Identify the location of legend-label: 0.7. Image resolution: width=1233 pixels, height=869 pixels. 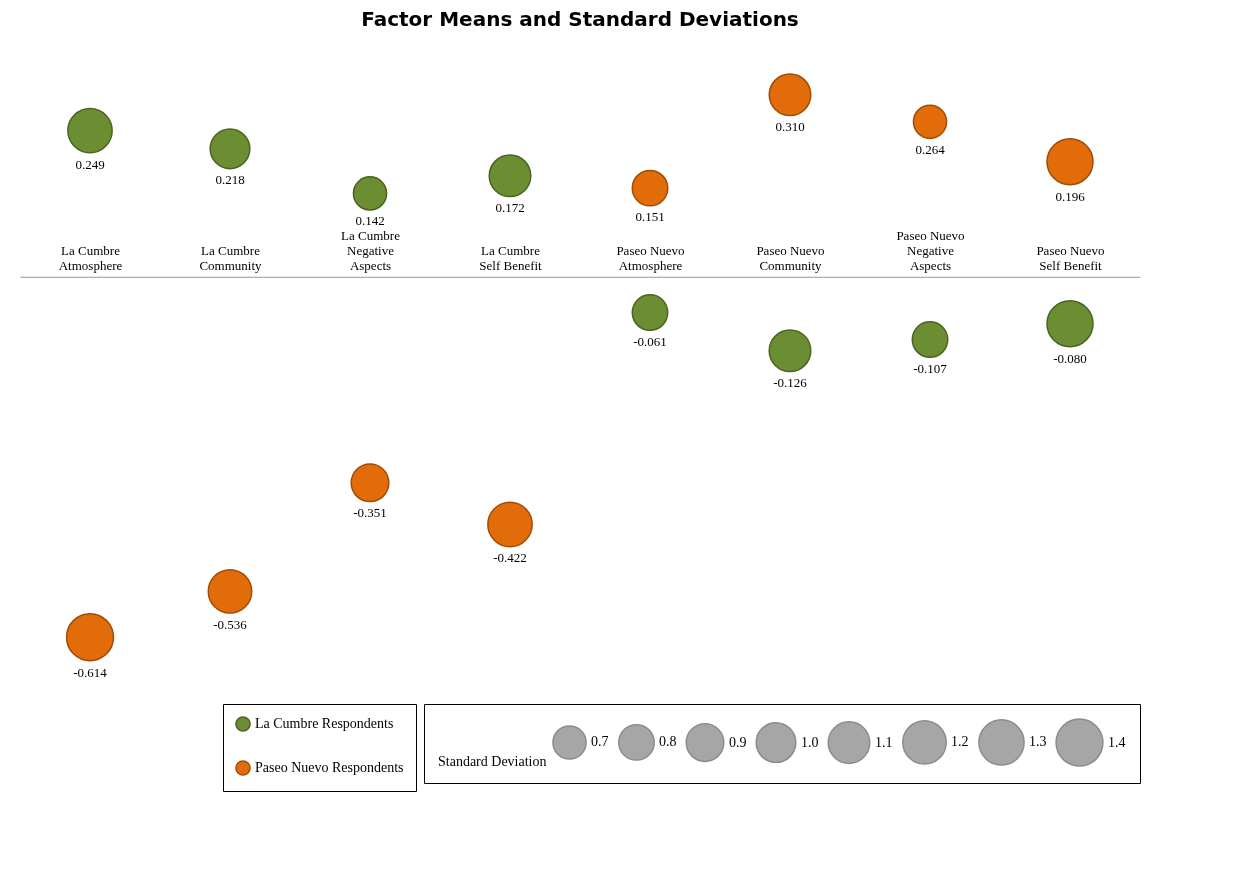
(600, 742).